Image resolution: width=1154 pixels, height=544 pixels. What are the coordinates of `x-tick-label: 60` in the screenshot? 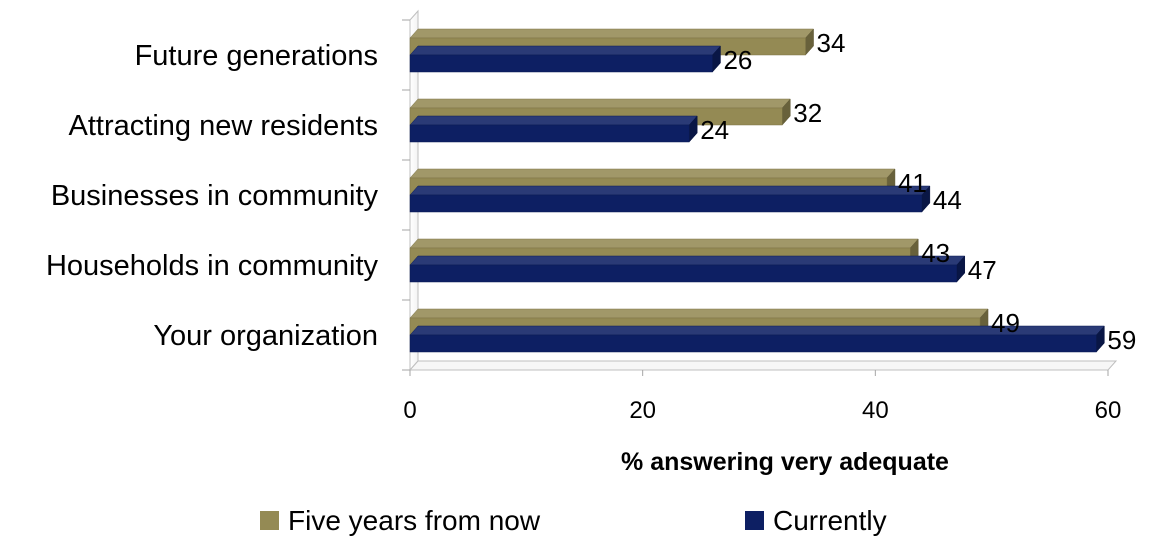 It's located at (1108, 410).